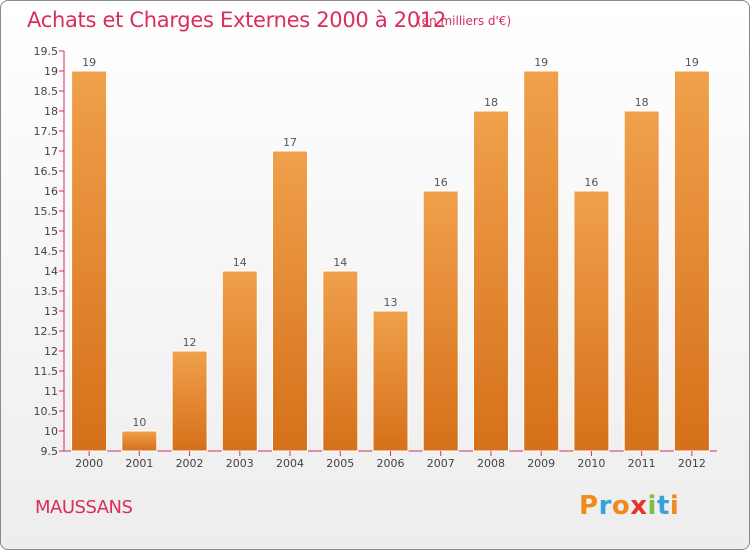 The width and height of the screenshot is (750, 550). Describe the element at coordinates (340, 463) in the screenshot. I see `x-tick-label: 2005` at that location.